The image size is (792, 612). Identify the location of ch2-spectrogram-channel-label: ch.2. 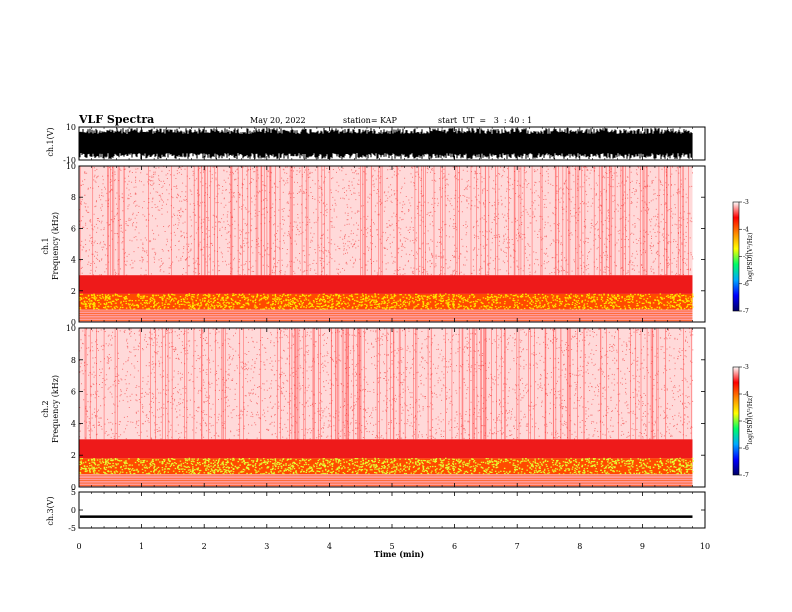
(45, 408).